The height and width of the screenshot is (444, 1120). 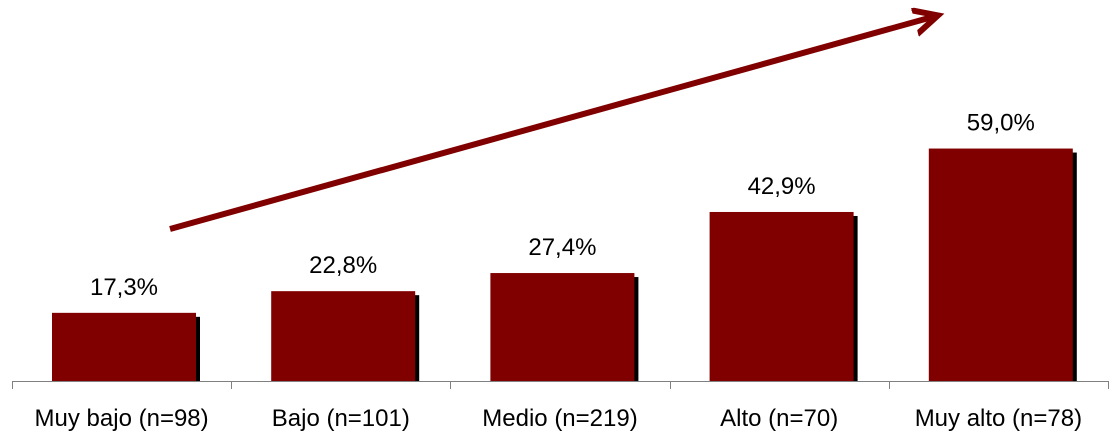 What do you see at coordinates (562, 247) in the screenshot?
I see `bar-value-label: 27,4%` at bounding box center [562, 247].